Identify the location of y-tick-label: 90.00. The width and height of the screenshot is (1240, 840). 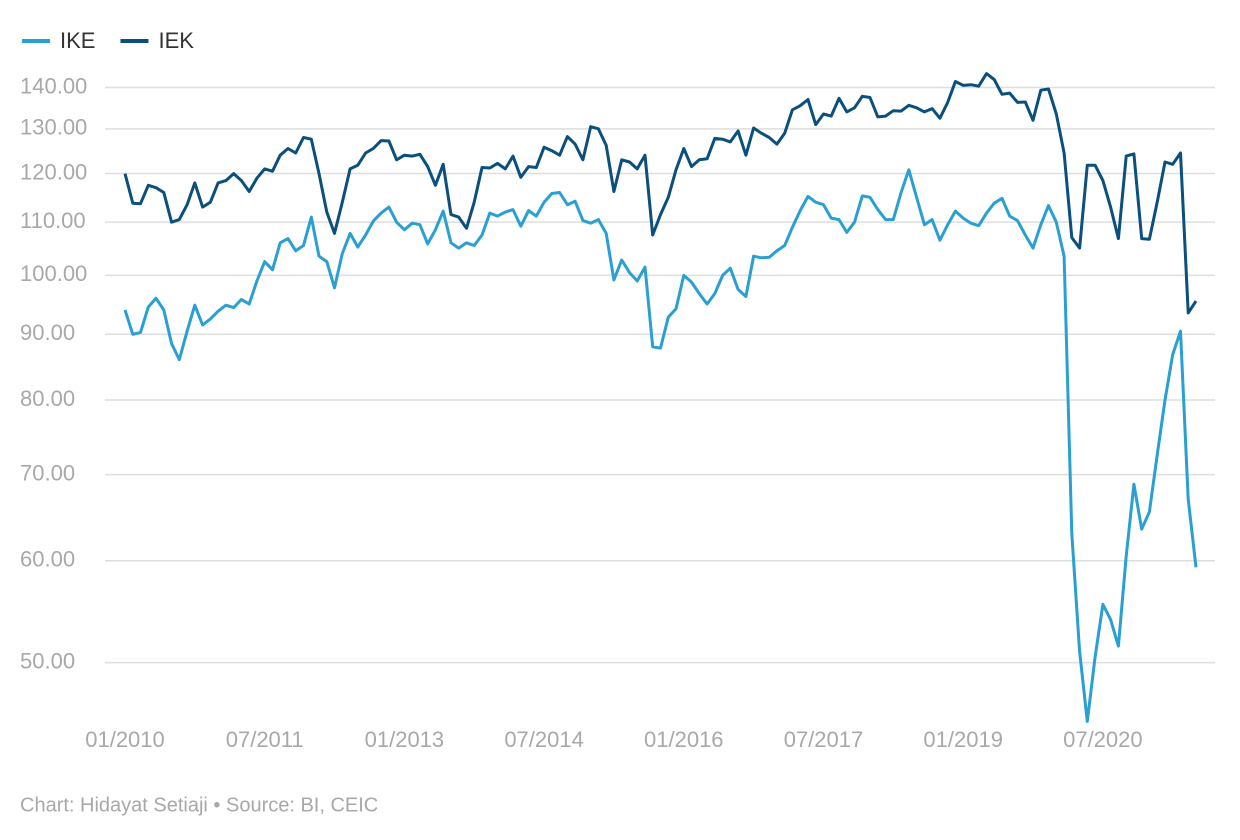
(47, 332).